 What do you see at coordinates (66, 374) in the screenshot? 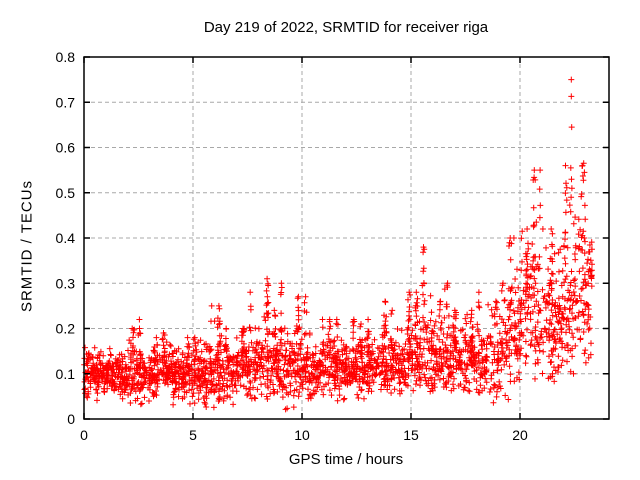
I see `y-tick-label: 0.1` at bounding box center [66, 374].